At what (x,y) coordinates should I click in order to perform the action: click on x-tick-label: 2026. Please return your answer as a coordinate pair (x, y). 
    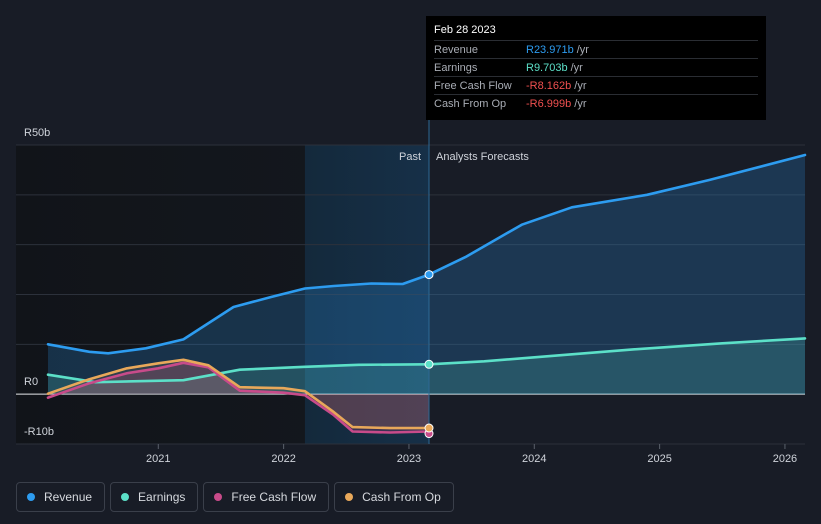
    Looking at the image, I should click on (785, 459).